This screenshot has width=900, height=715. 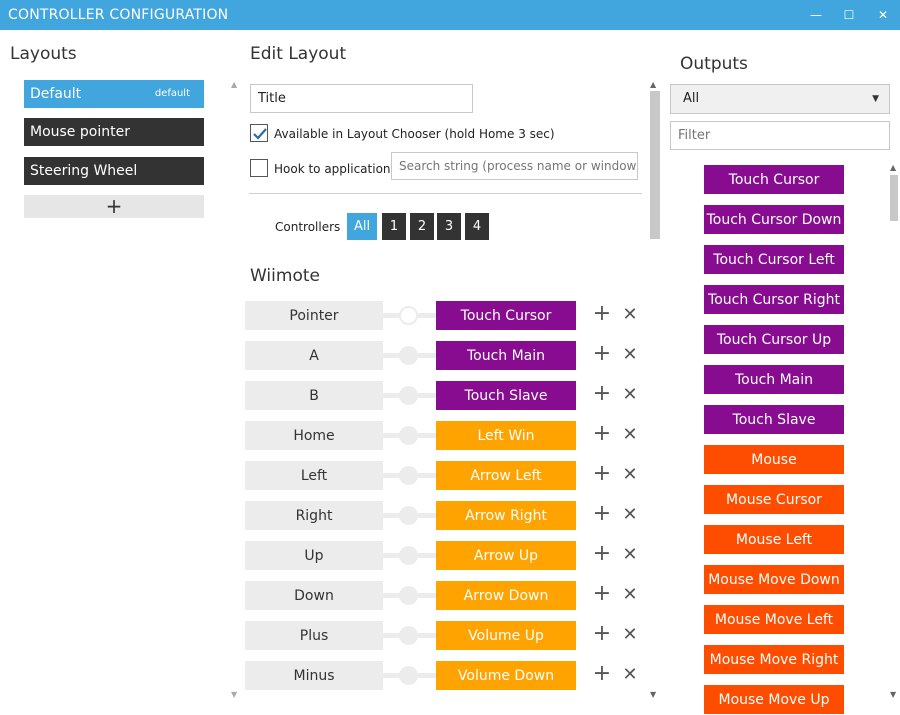 I want to click on input-button: Up, so click(x=314, y=555).